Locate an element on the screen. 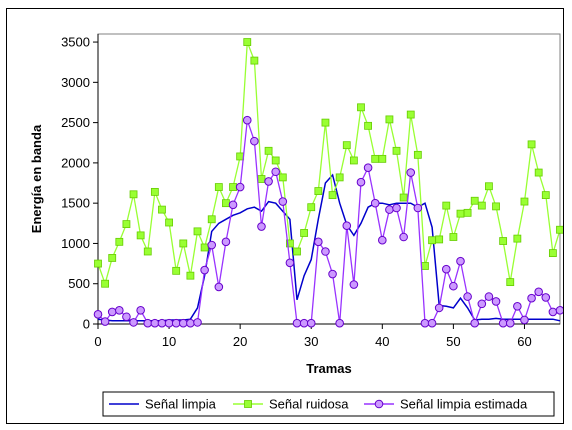 This screenshot has height=430, width=572. y-tick-label: 3500 is located at coordinates (75, 42).